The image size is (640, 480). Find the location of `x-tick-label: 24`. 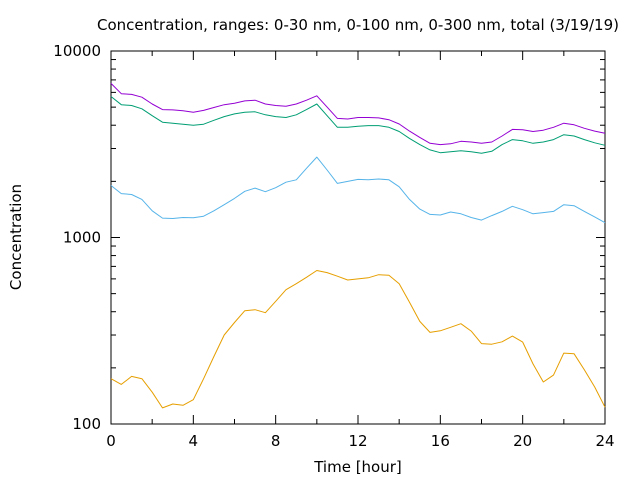

x-tick-label: 24 is located at coordinates (604, 441).